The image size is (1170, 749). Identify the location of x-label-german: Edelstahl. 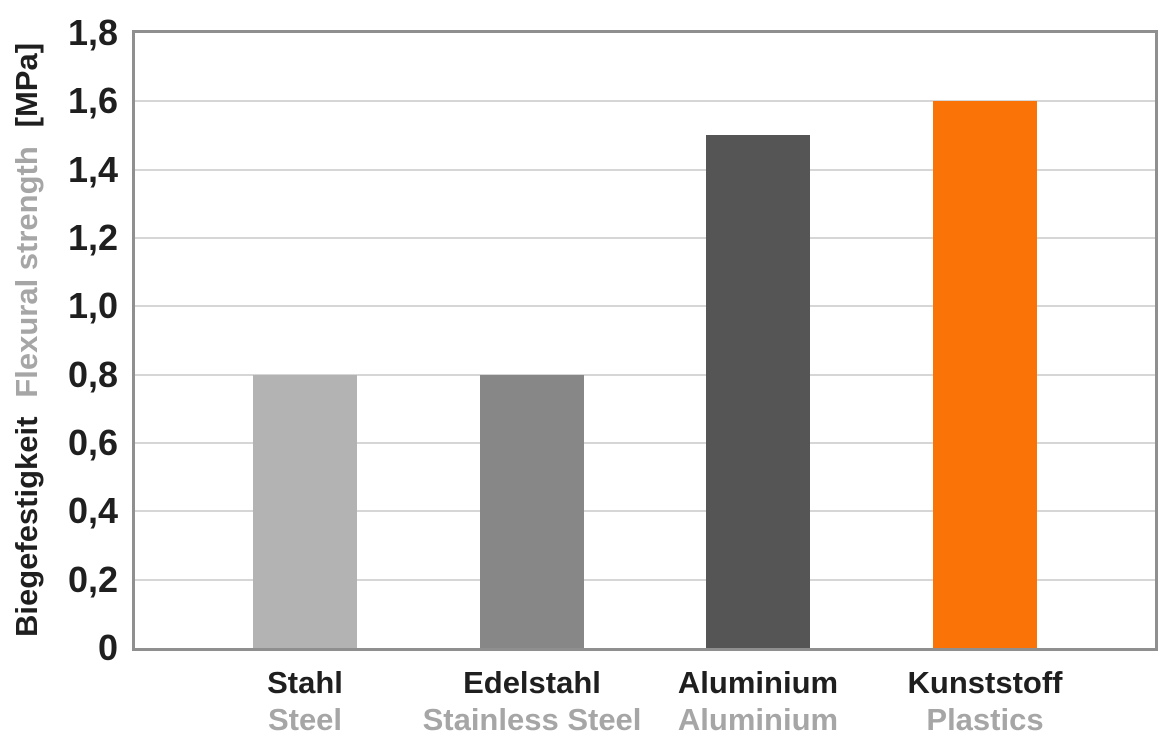
(532, 682).